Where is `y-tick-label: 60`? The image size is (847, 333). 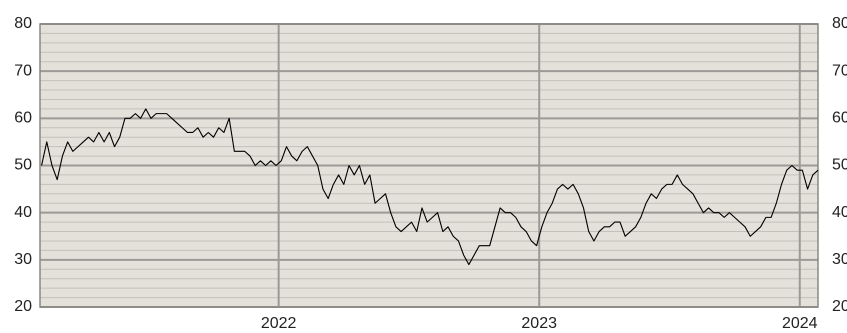
y-tick-label: 60 is located at coordinates (23, 118).